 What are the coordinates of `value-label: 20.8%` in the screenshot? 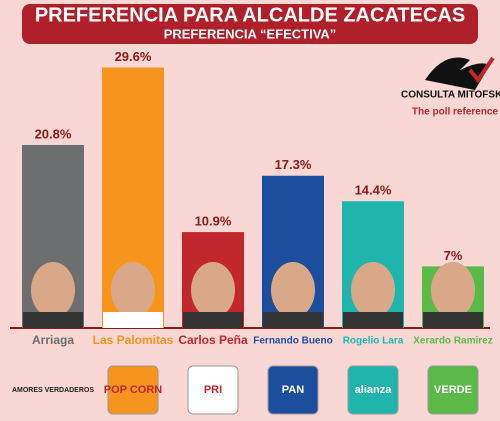 It's located at (53, 133).